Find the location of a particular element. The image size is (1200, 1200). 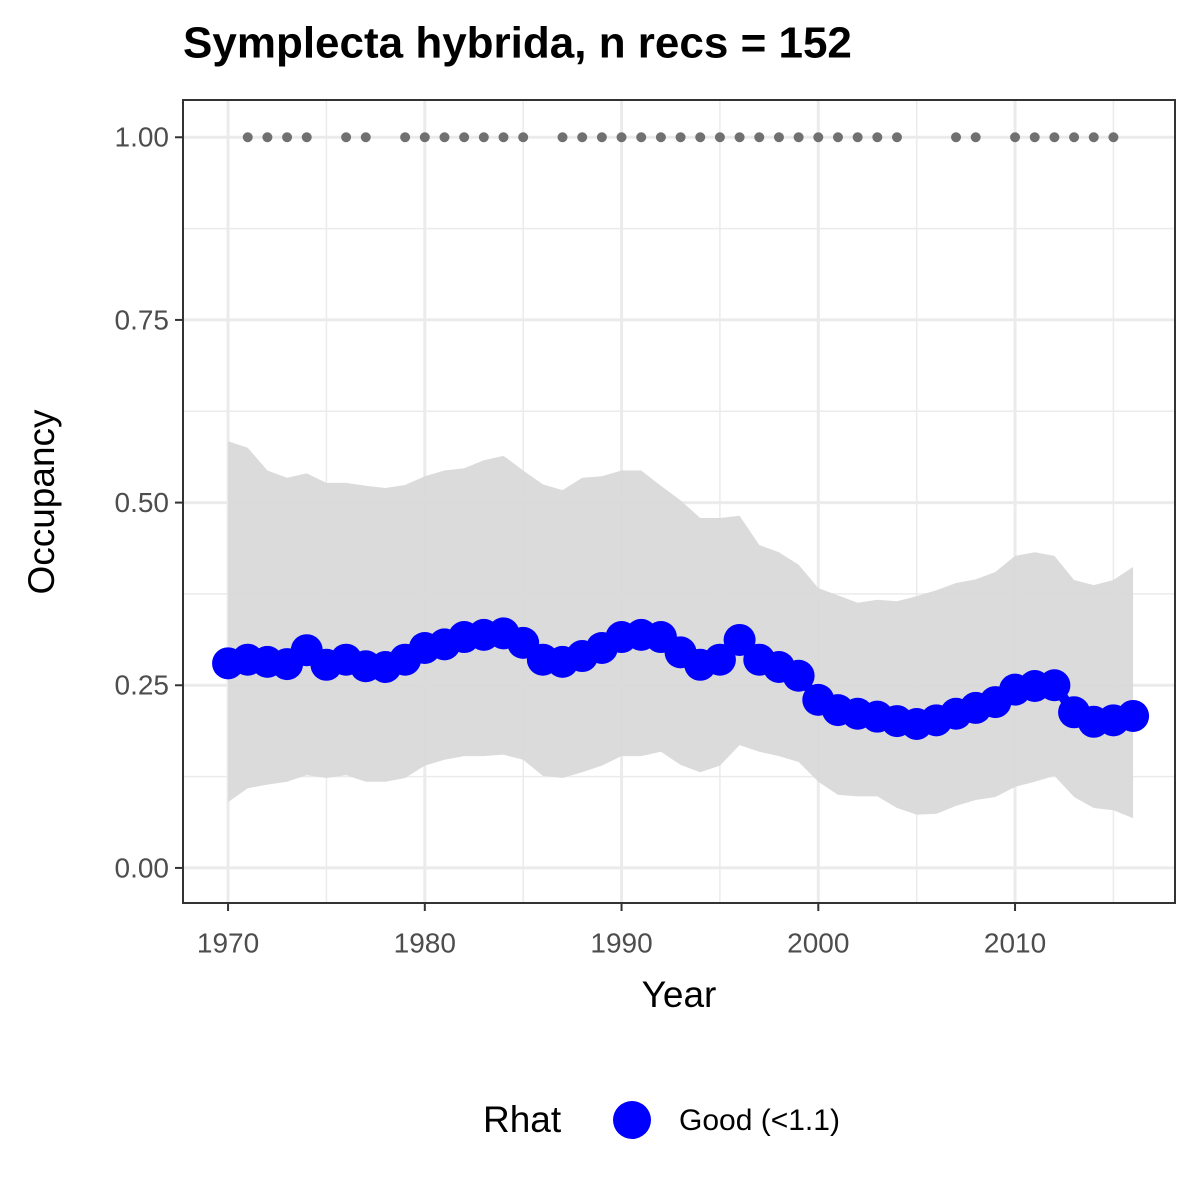

x-tick-label: 1970 is located at coordinates (228, 942).